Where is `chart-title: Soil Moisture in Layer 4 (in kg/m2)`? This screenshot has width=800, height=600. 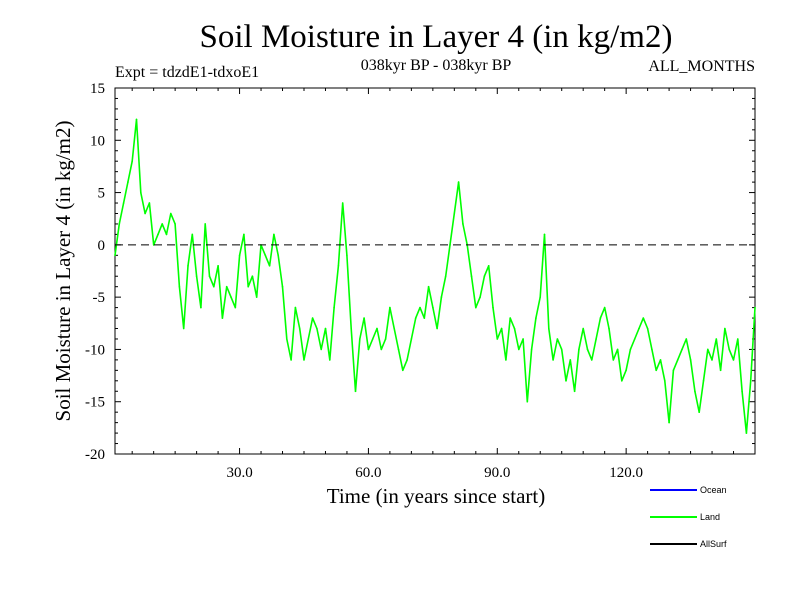 chart-title: Soil Moisture in Layer 4 (in kg/m2) is located at coordinates (436, 37).